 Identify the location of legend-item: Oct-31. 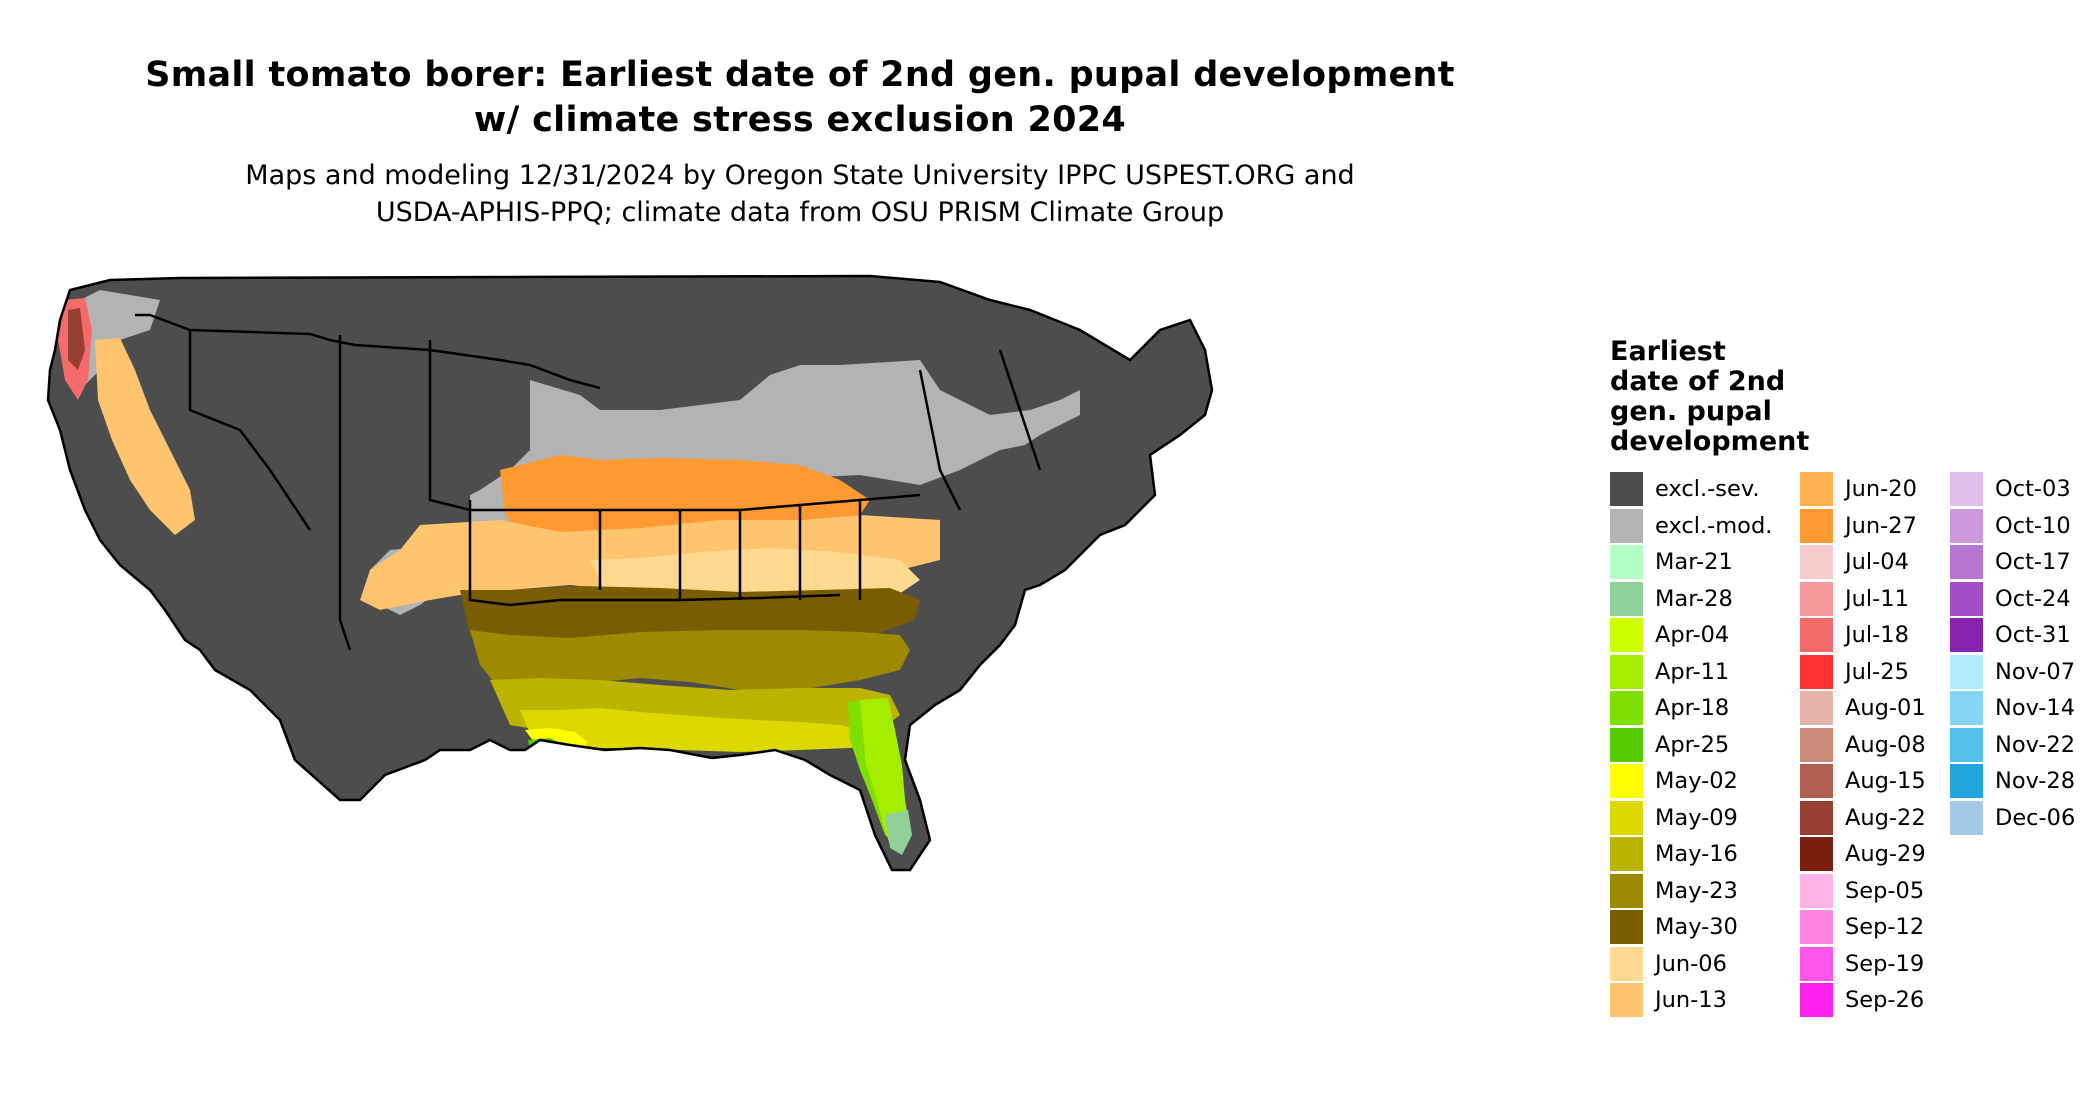
(2010, 635).